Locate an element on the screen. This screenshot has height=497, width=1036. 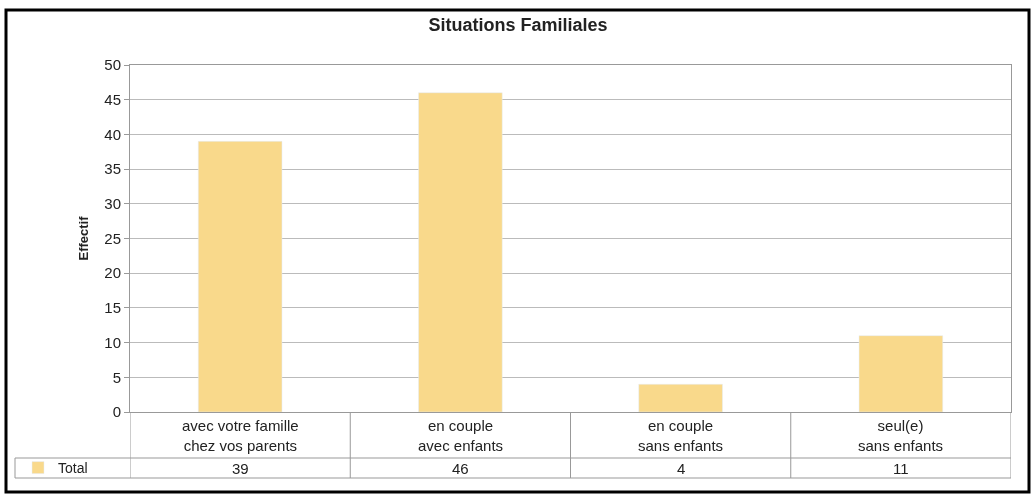
y-tick-label: 25 is located at coordinates (112, 238).